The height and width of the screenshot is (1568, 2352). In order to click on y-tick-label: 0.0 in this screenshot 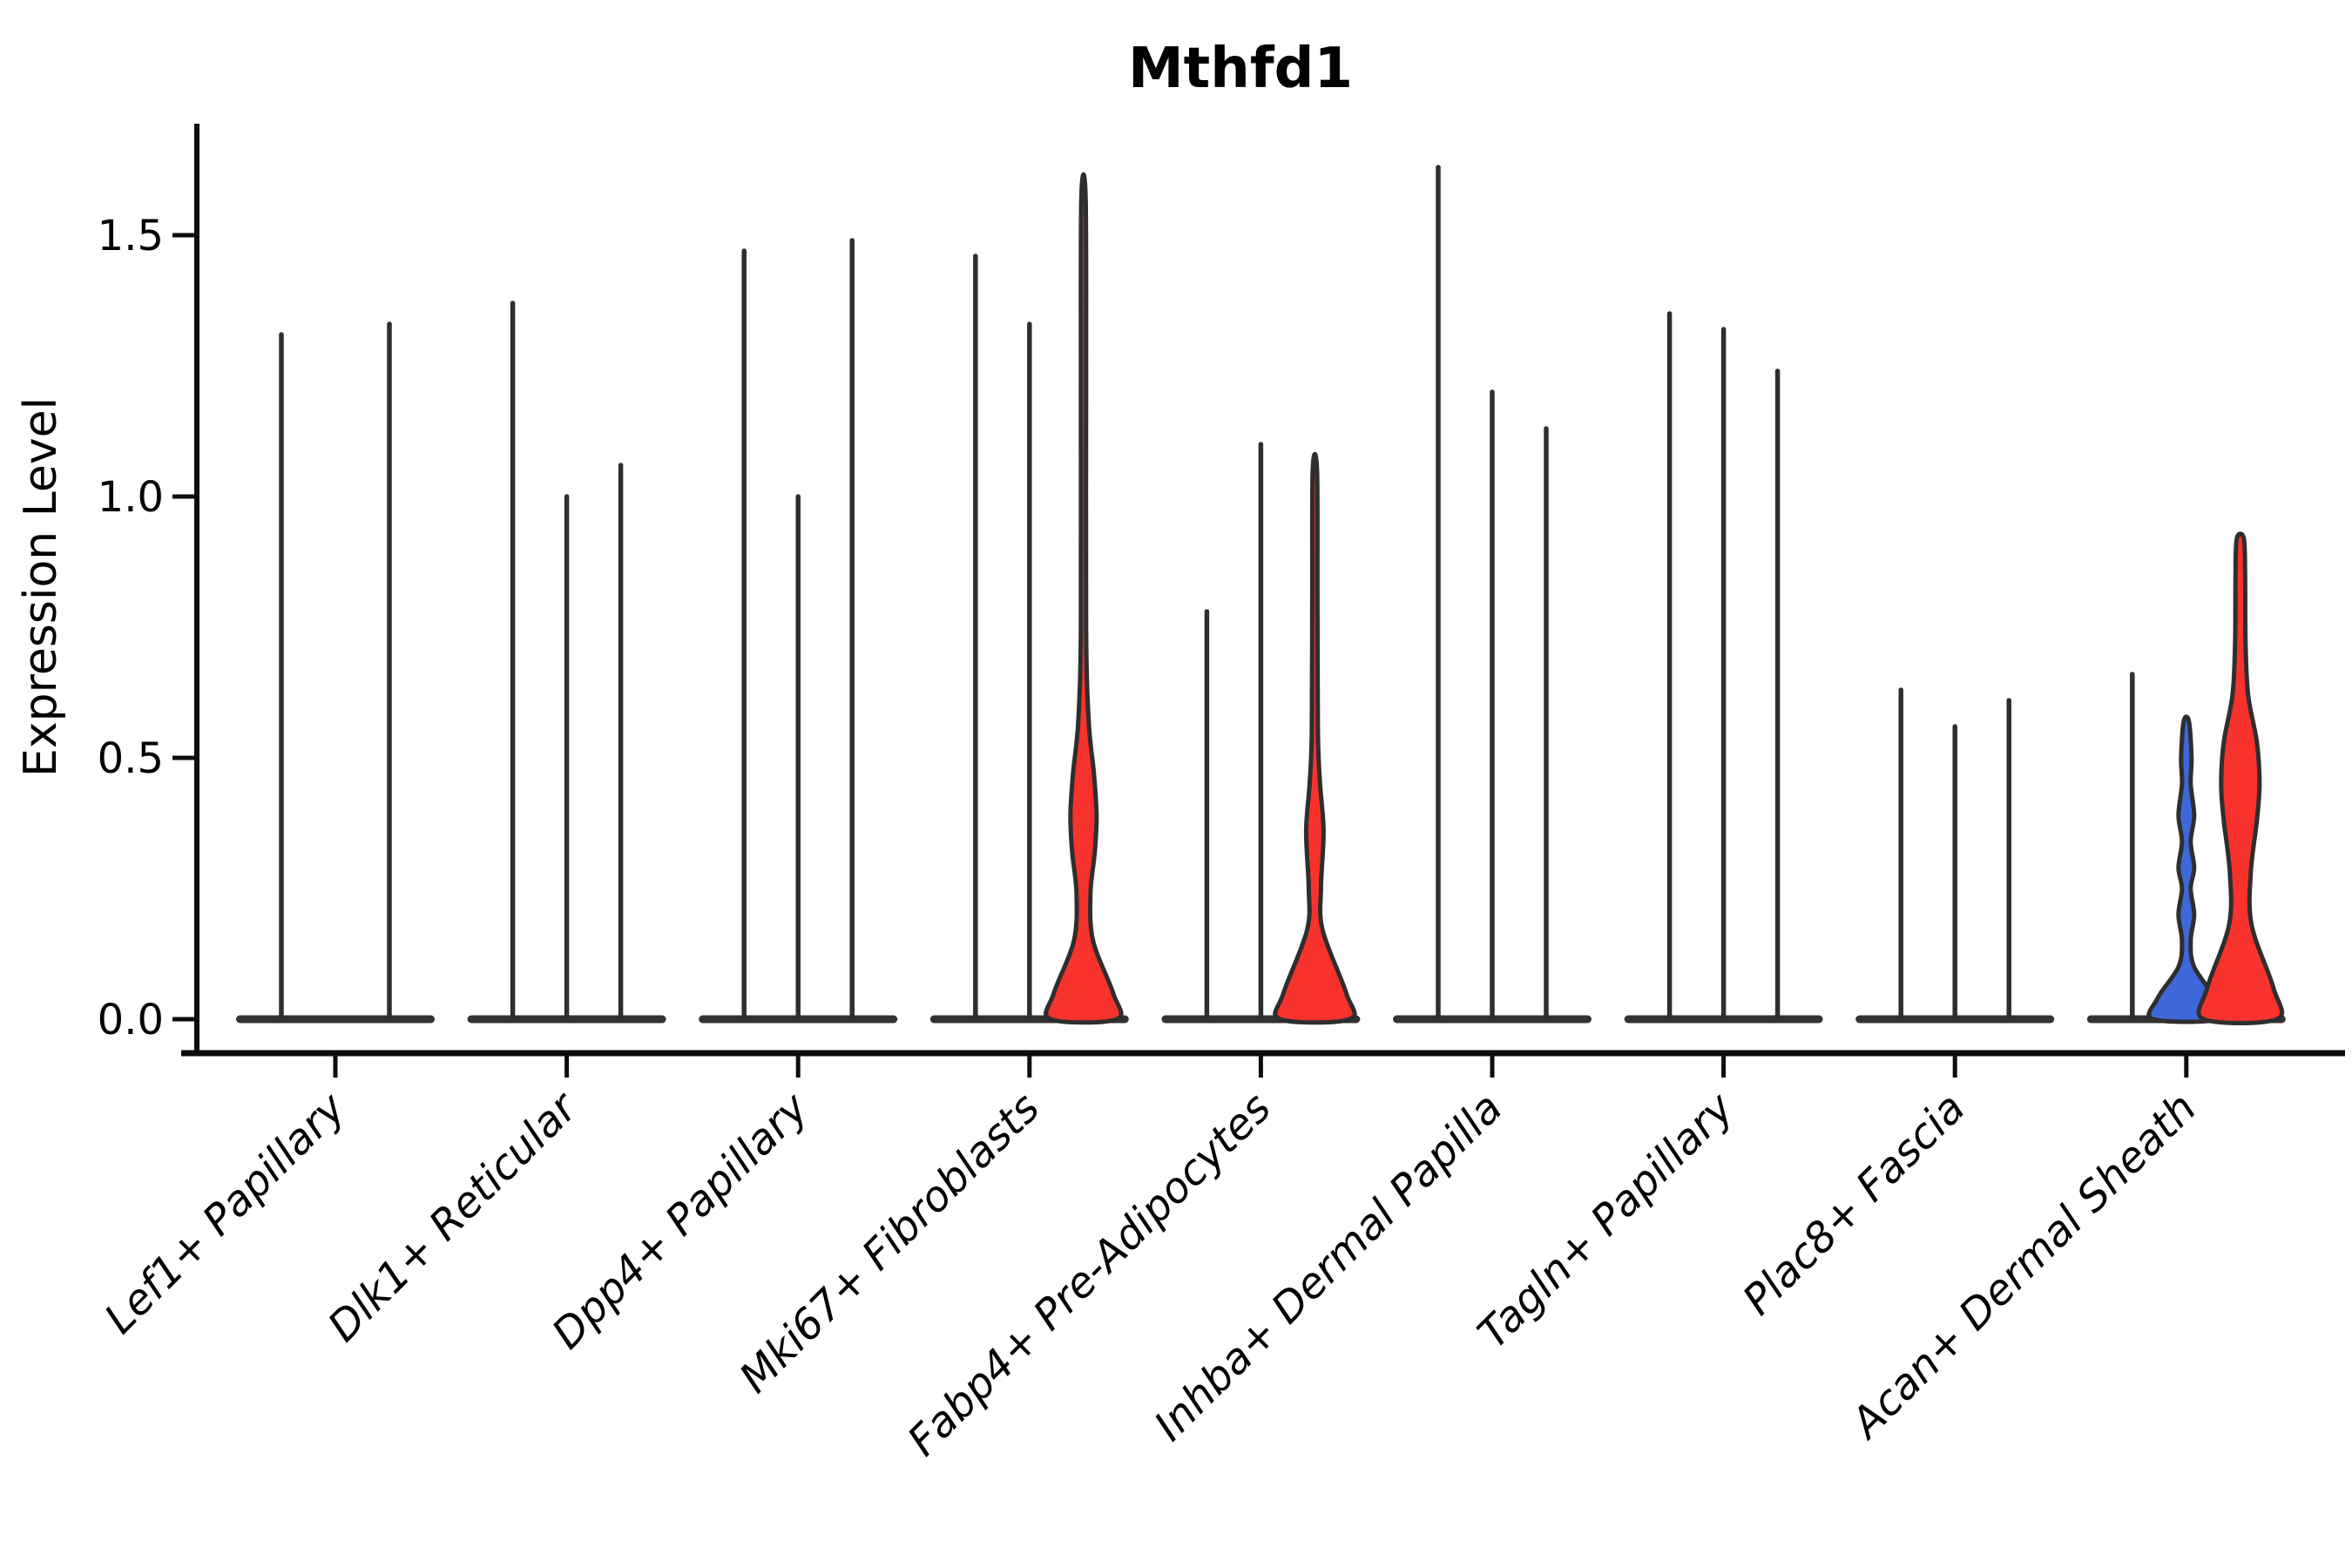, I will do `click(131, 1020)`.